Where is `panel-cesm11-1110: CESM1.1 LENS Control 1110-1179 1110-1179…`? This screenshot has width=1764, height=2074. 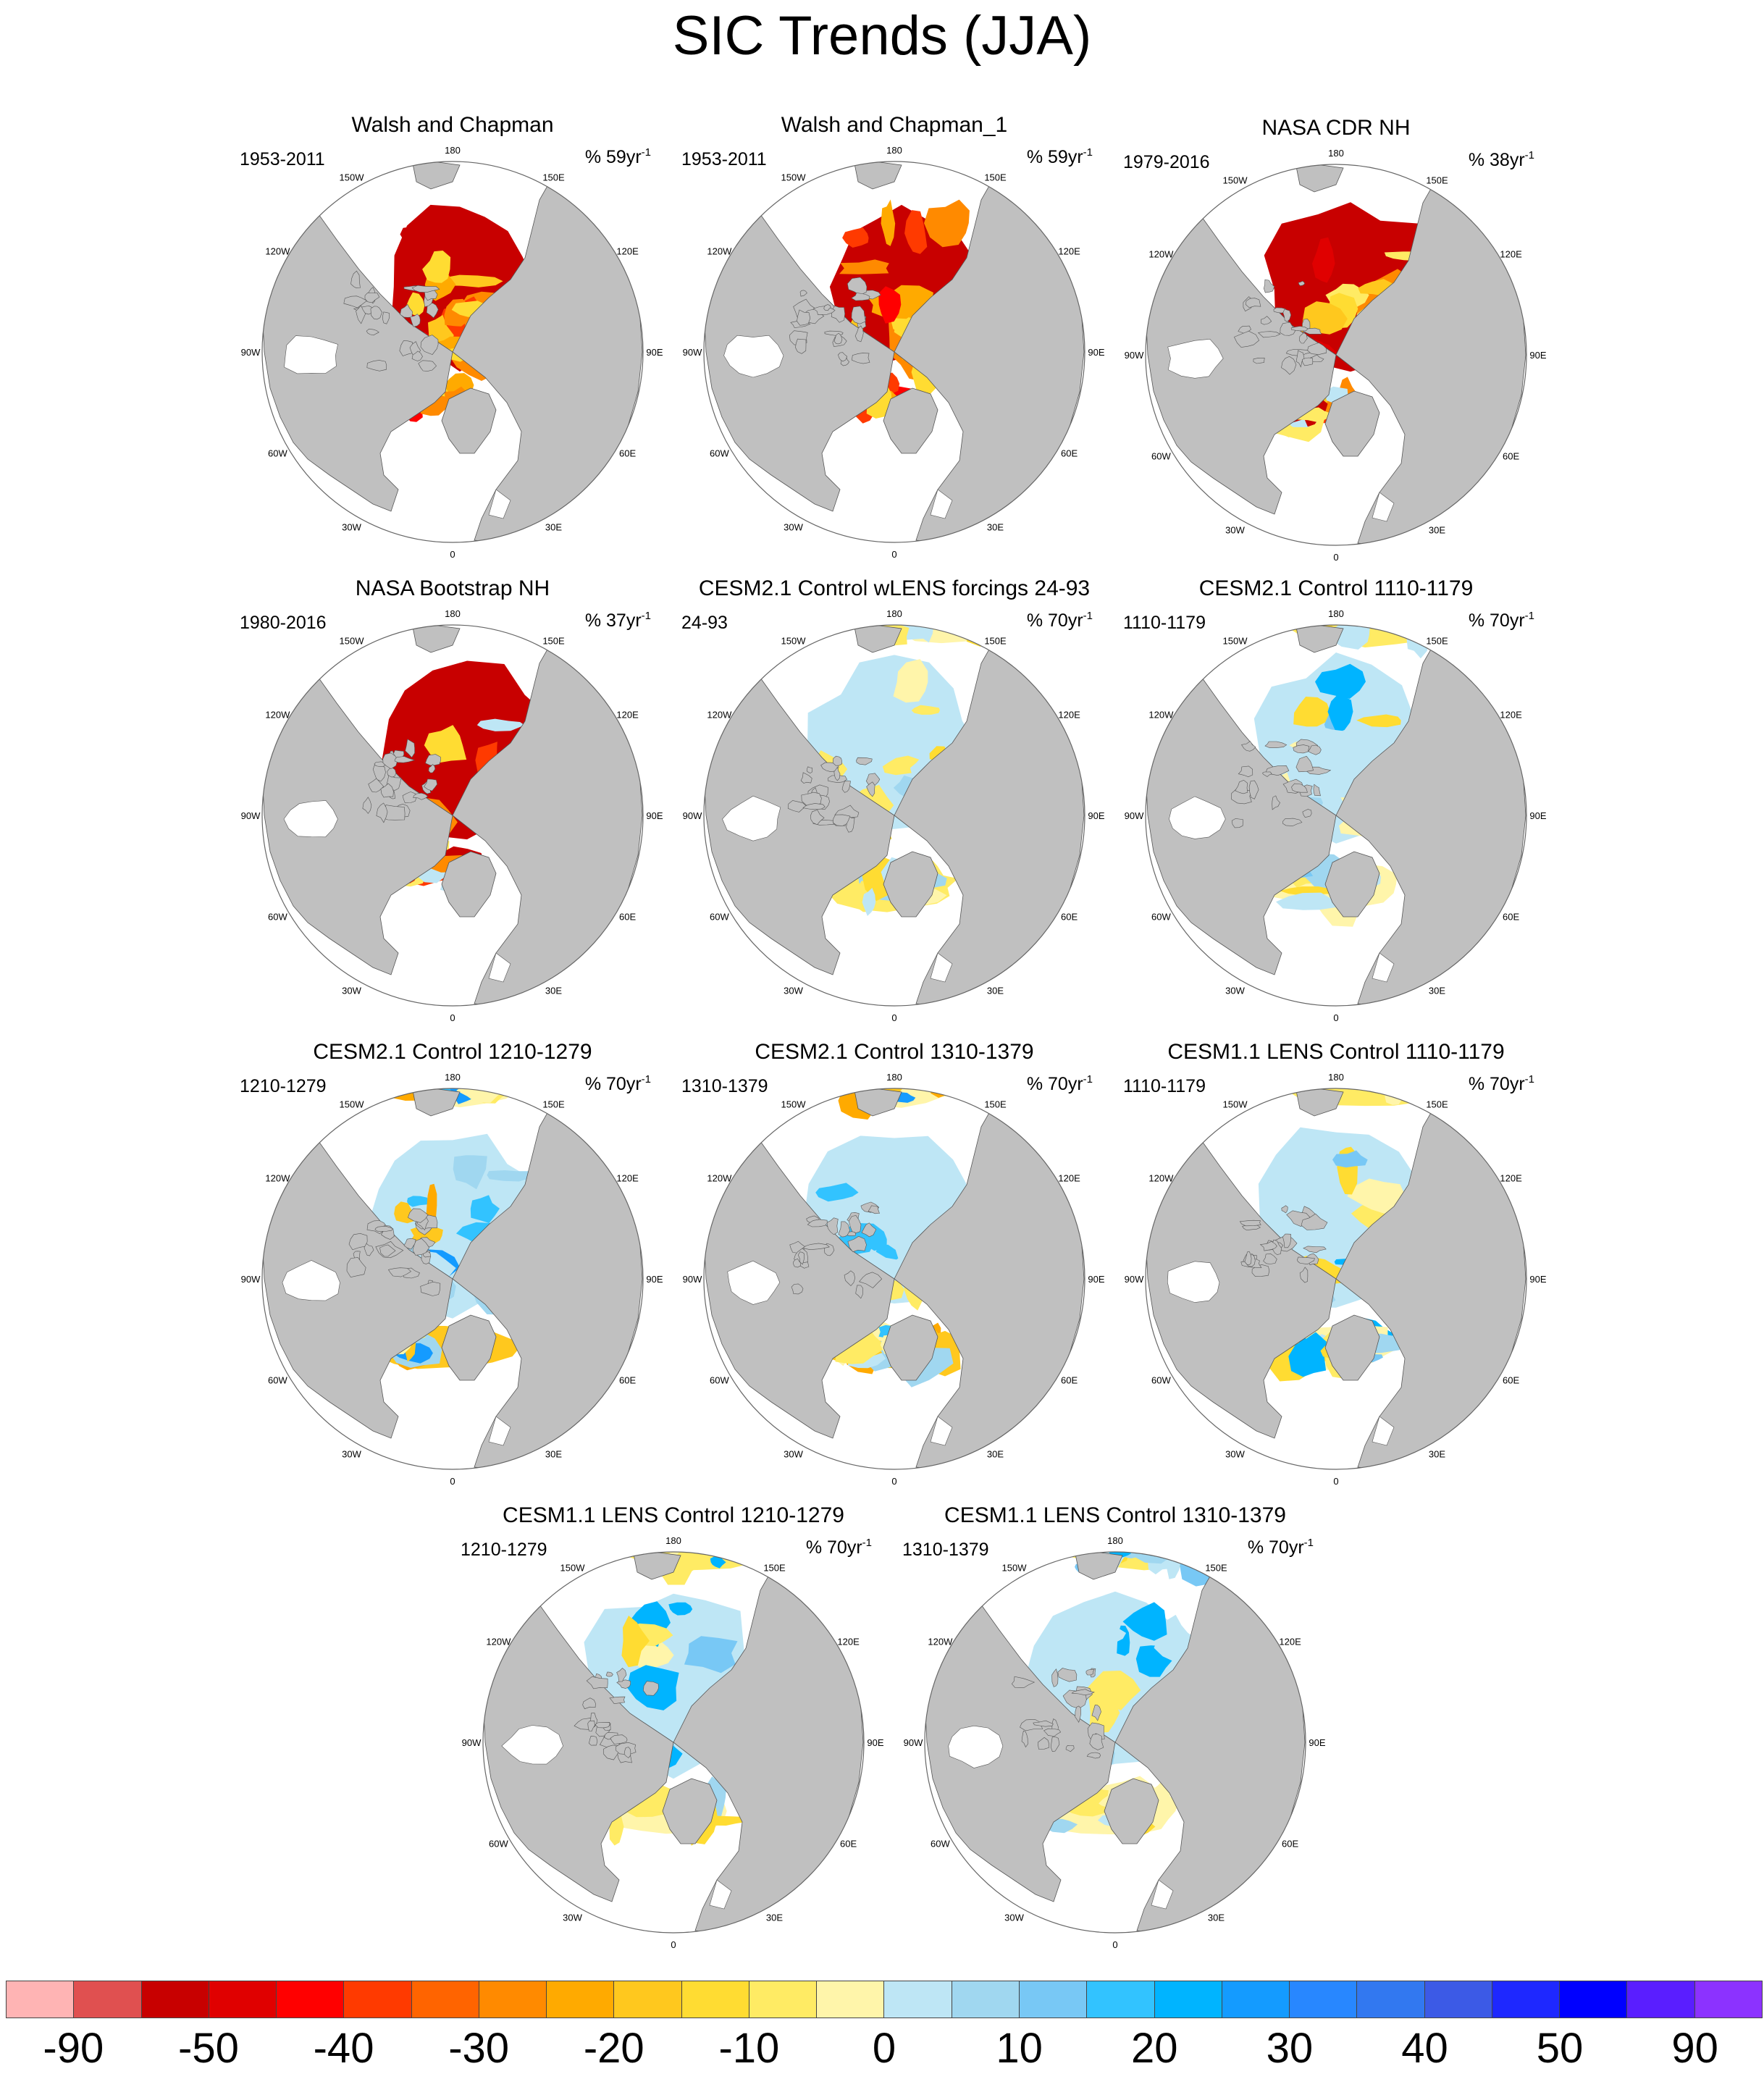 panel-cesm11-1110: CESM1.1 LENS Control 1110-1179 1110-1179… is located at coordinates (1336, 1263).